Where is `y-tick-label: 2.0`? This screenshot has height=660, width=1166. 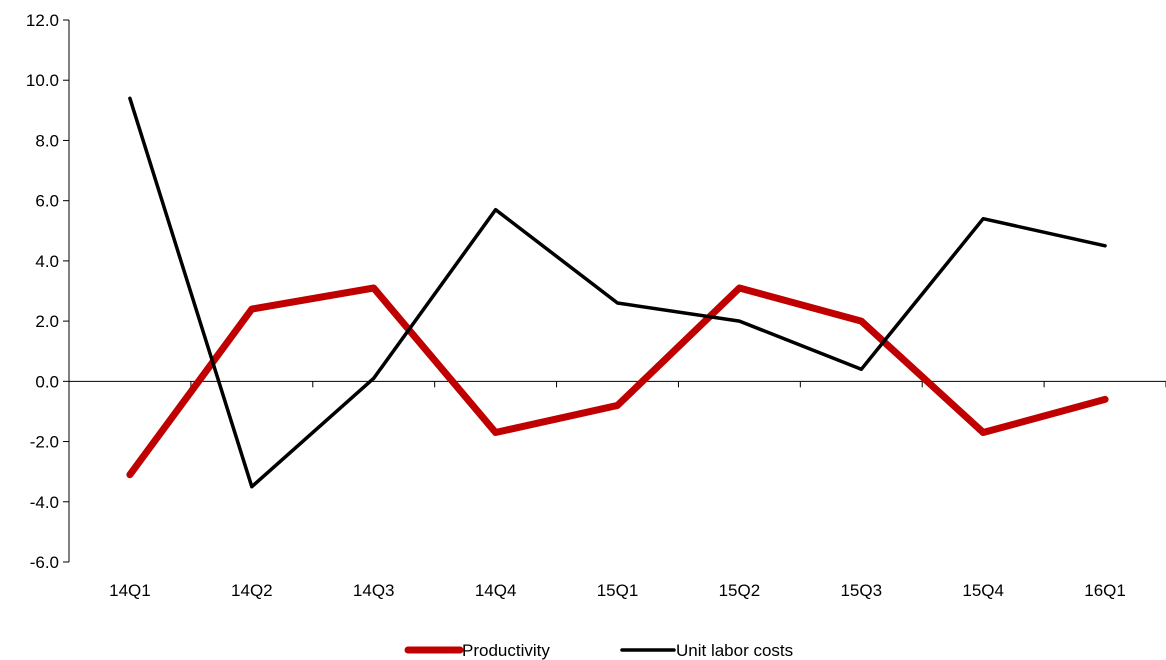 y-tick-label: 2.0 is located at coordinates (47, 321).